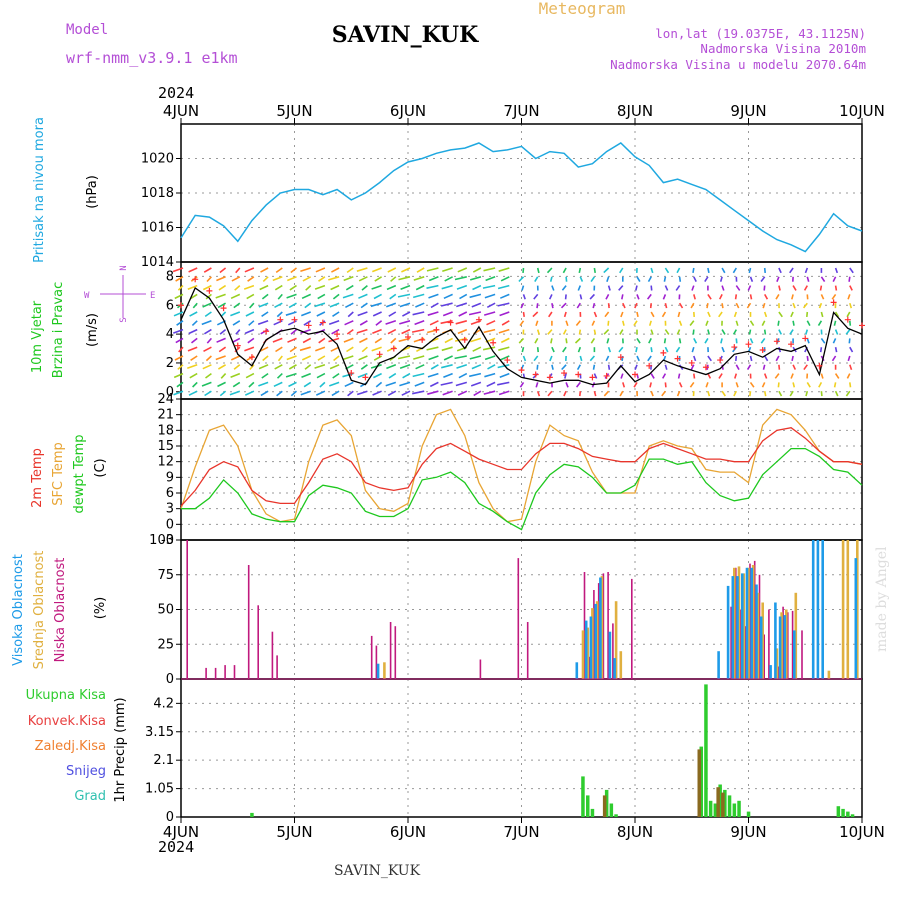 The height and width of the screenshot is (900, 900). Describe the element at coordinates (377, 871) in the screenshot. I see `footer-station: SAVIN_KUK` at that location.